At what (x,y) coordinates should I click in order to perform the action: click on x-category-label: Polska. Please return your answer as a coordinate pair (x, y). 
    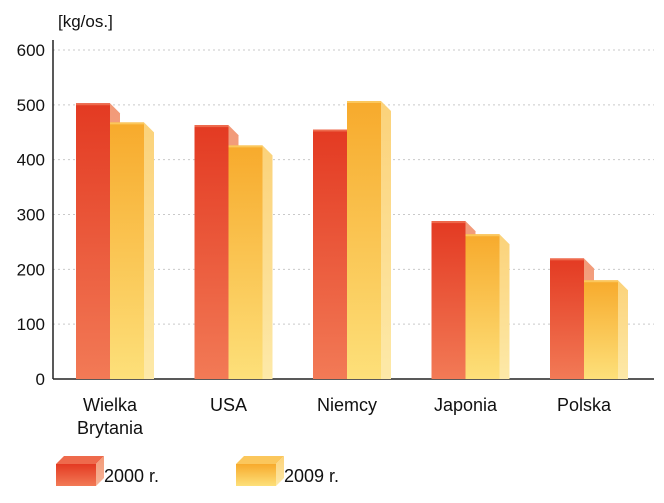
    Looking at the image, I should click on (584, 405).